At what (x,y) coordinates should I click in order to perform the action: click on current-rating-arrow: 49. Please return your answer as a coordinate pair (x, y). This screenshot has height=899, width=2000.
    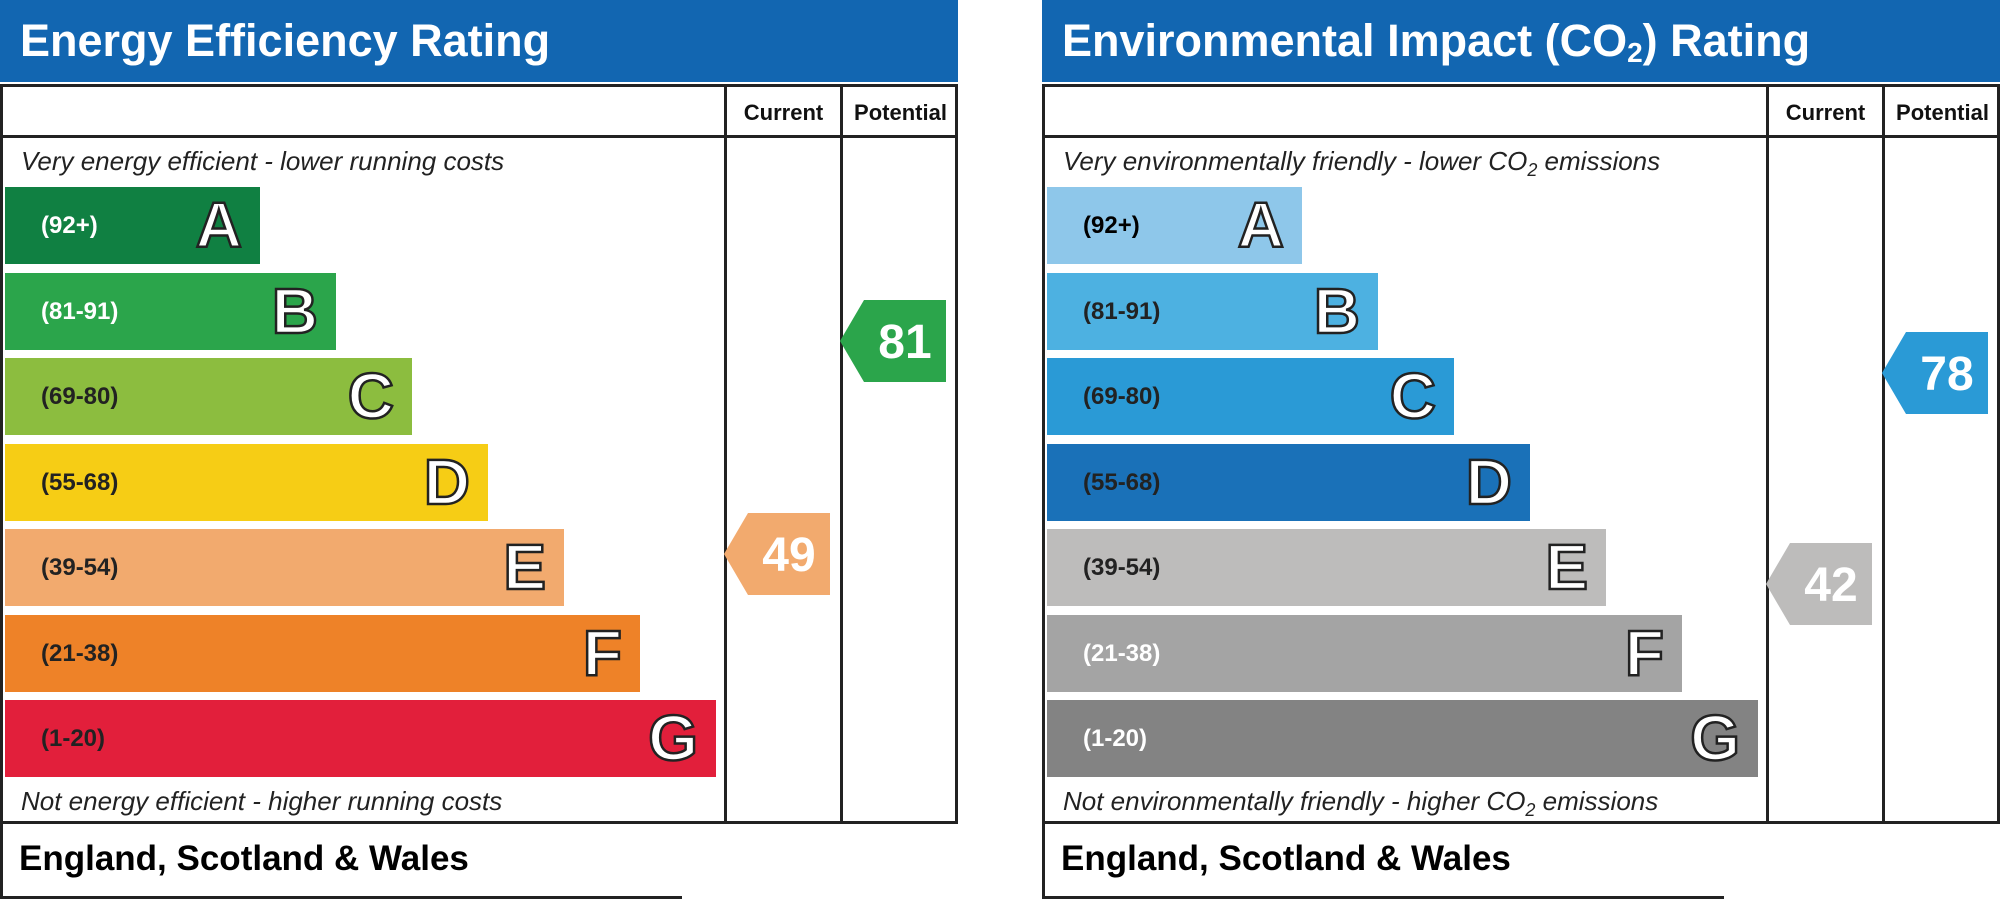
    Looking at the image, I should click on (777, 553).